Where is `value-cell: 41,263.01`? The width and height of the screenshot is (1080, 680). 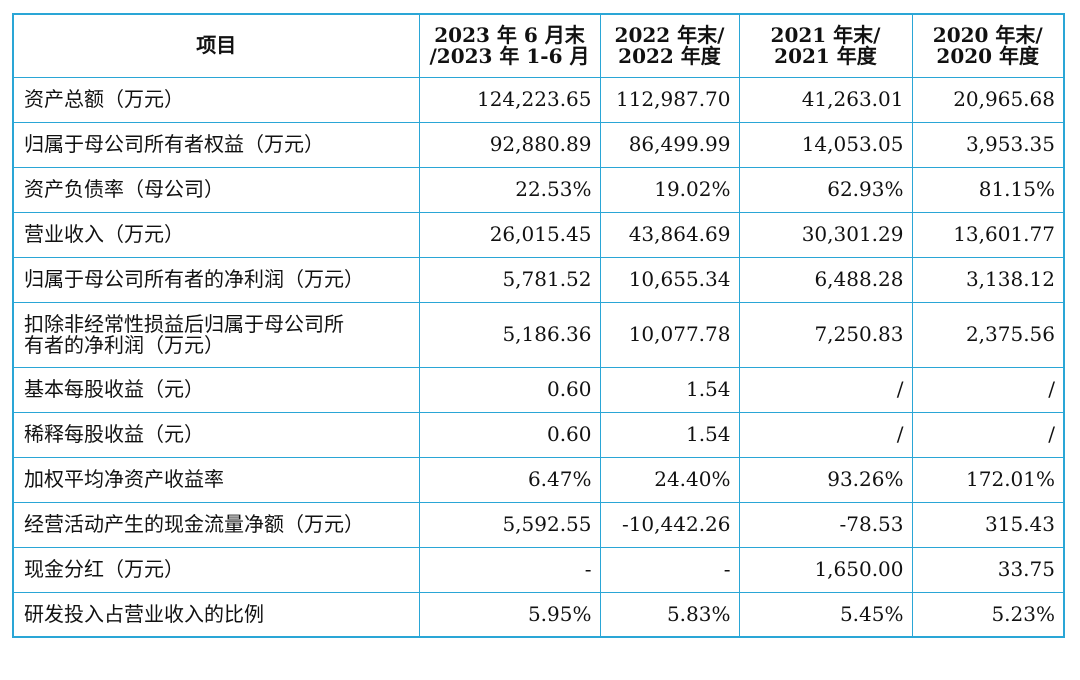
value-cell: 41,263.01 is located at coordinates (825, 99).